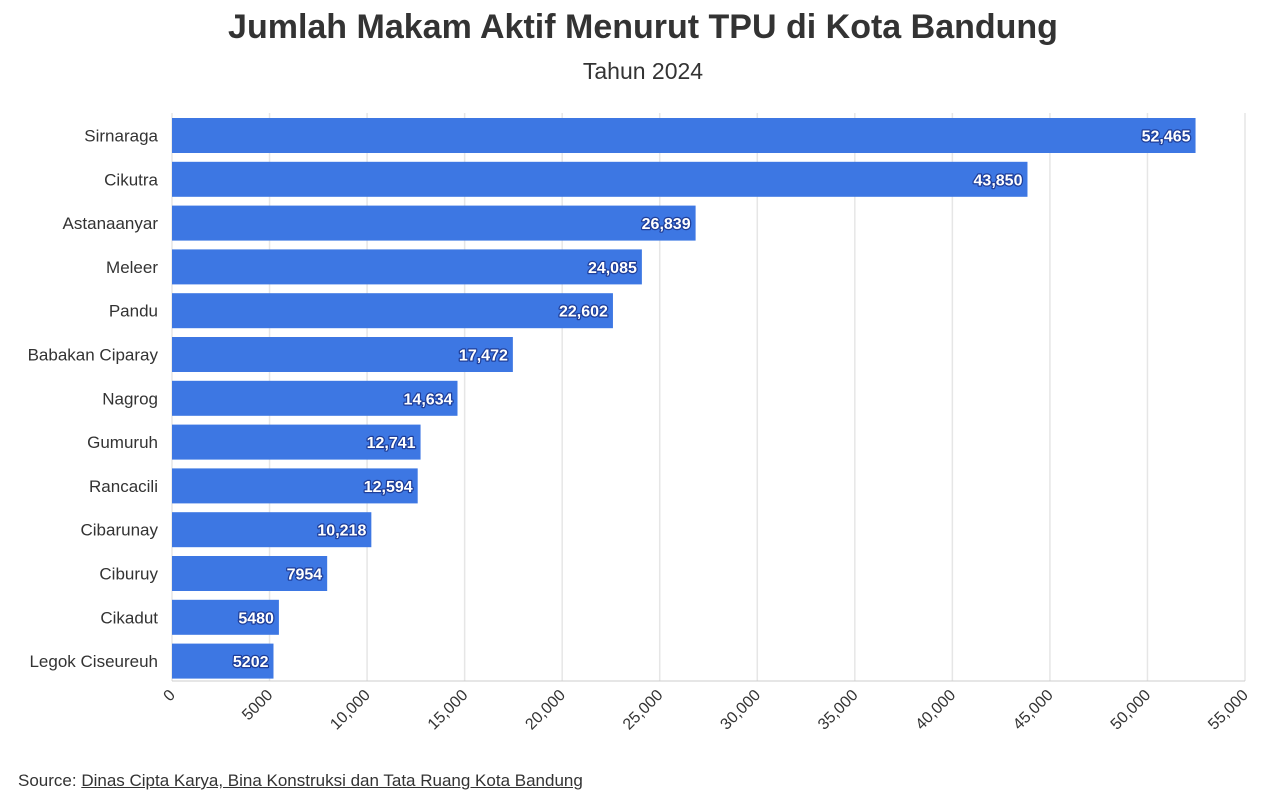  Describe the element at coordinates (350, 710) in the screenshot. I see `x-tick-label: 10,000` at that location.